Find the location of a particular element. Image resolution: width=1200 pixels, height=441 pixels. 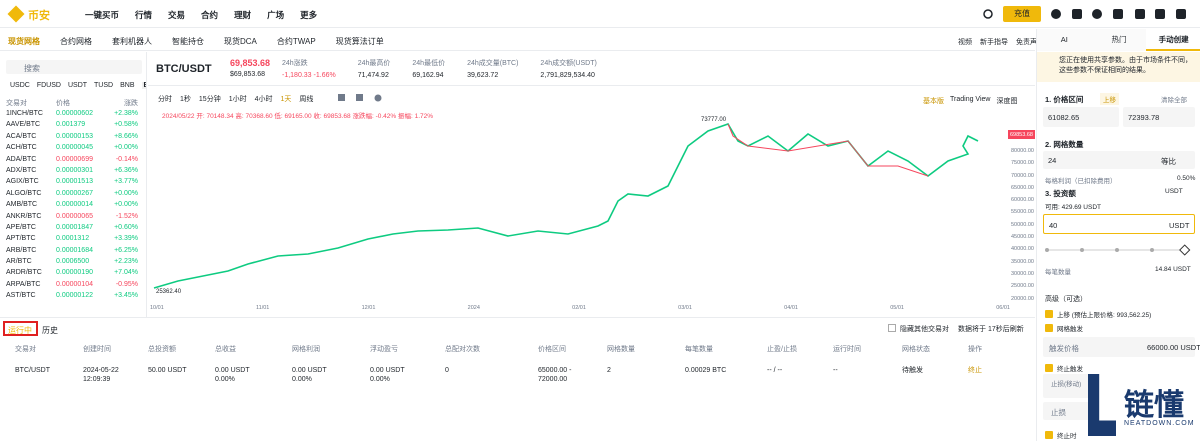

stop-move-input: 止损(移动) is located at coordinates (1067, 386).